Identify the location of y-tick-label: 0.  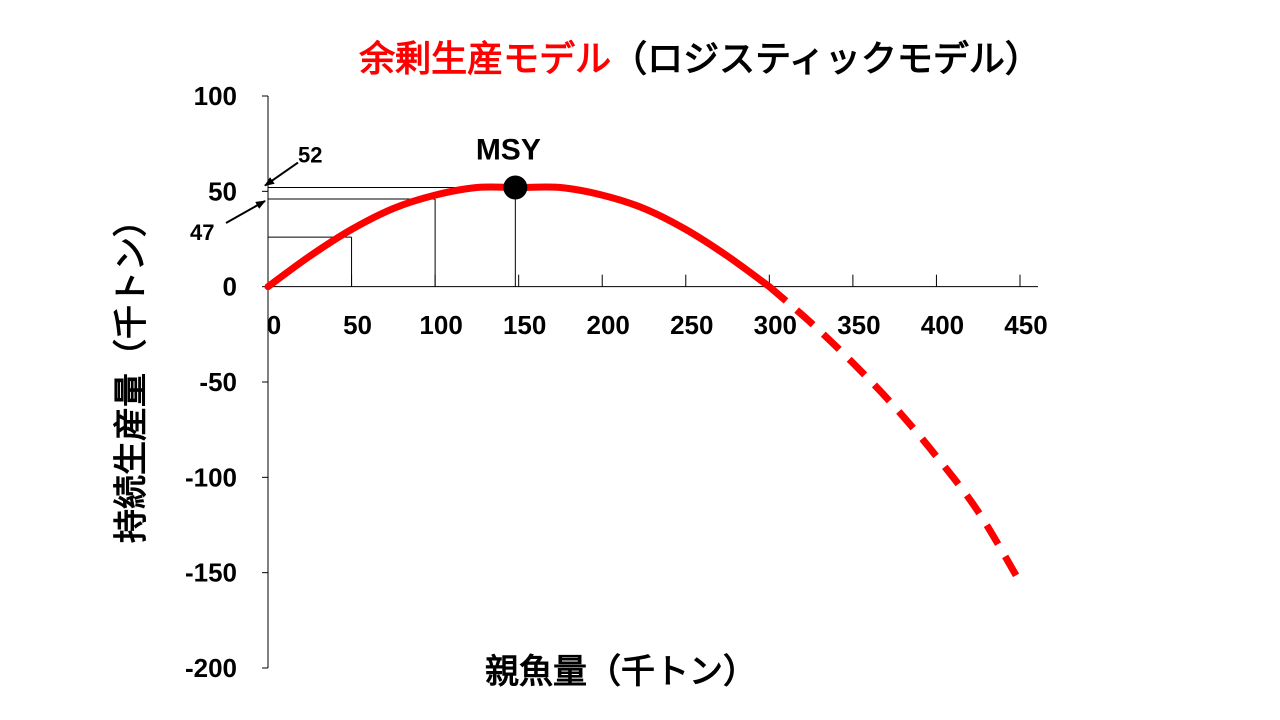
(230, 287).